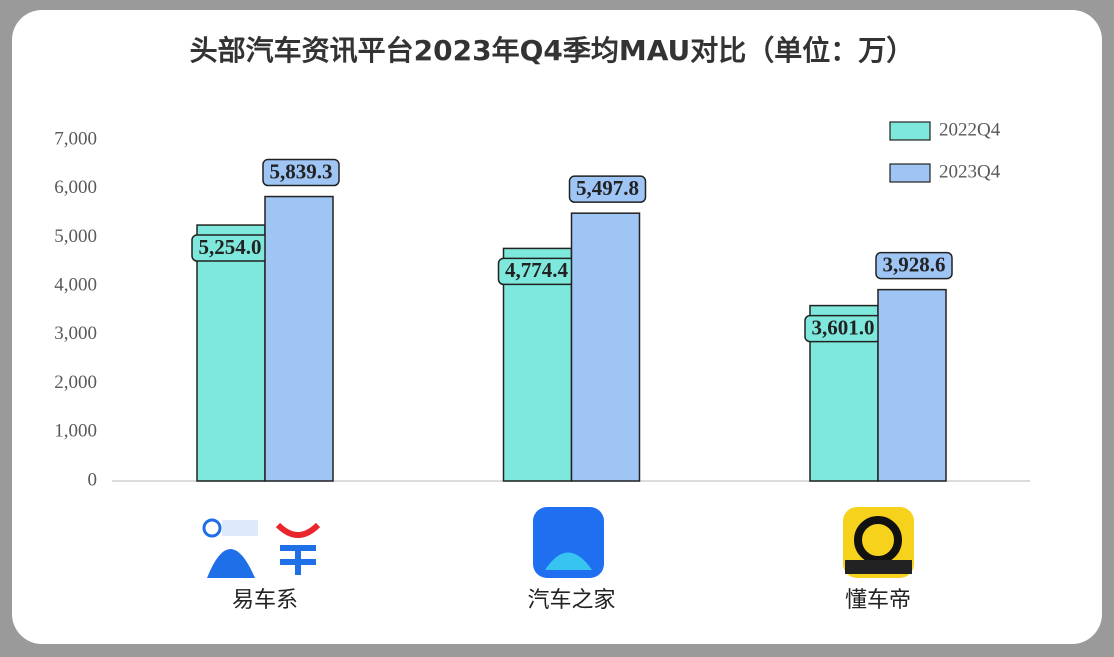 This screenshot has height=657, width=1114. Describe the element at coordinates (265, 600) in the screenshot. I see `x-tick-label: 易车系` at that location.